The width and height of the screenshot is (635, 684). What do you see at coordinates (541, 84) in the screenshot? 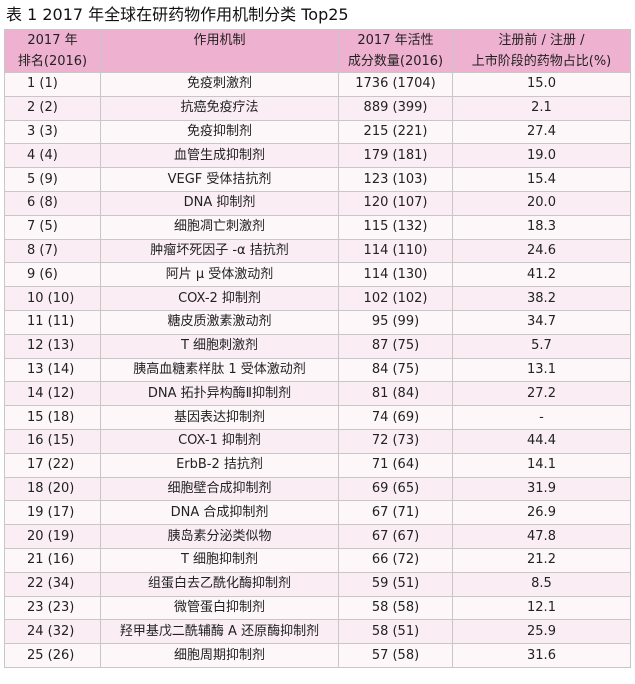
I see `ratio-cell: 15.0` at bounding box center [541, 84].